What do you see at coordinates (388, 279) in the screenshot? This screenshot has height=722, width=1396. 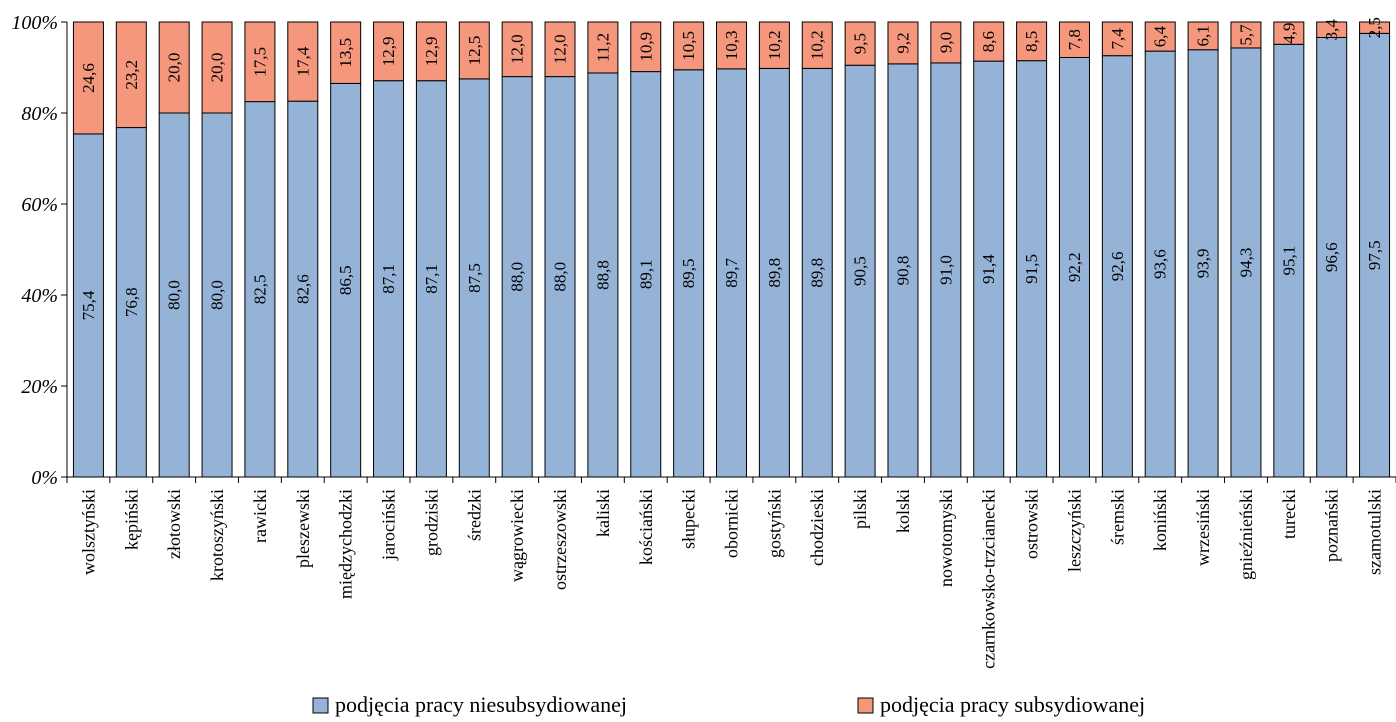 I see `data-label-niesubsydiowanej: 87,1` at bounding box center [388, 279].